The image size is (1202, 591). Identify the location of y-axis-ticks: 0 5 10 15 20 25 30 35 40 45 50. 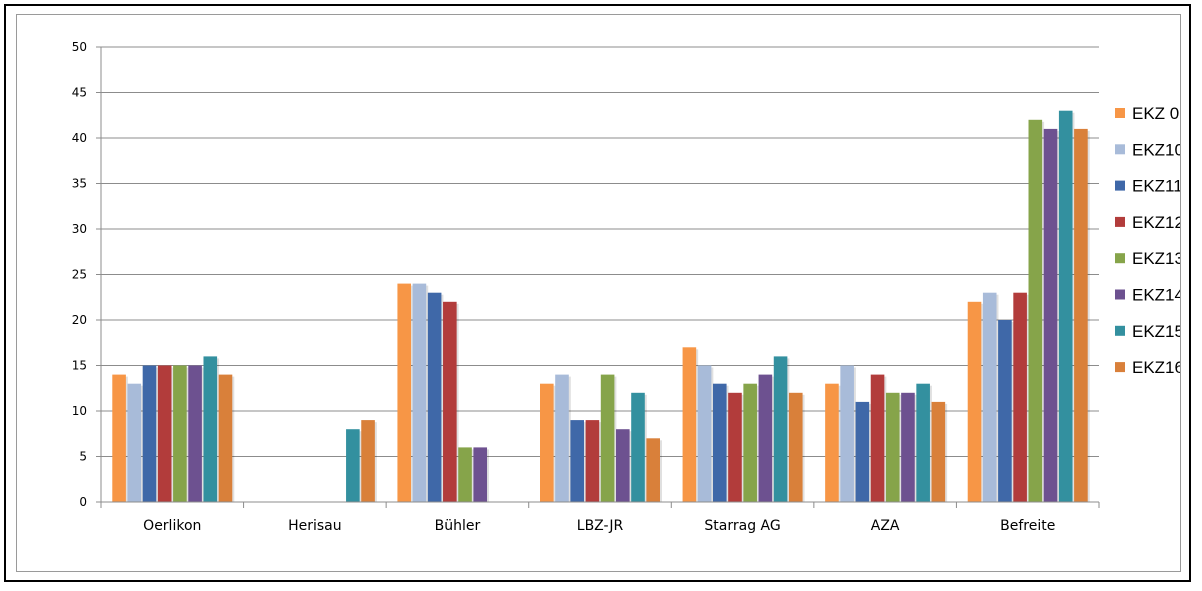
(87, 274).